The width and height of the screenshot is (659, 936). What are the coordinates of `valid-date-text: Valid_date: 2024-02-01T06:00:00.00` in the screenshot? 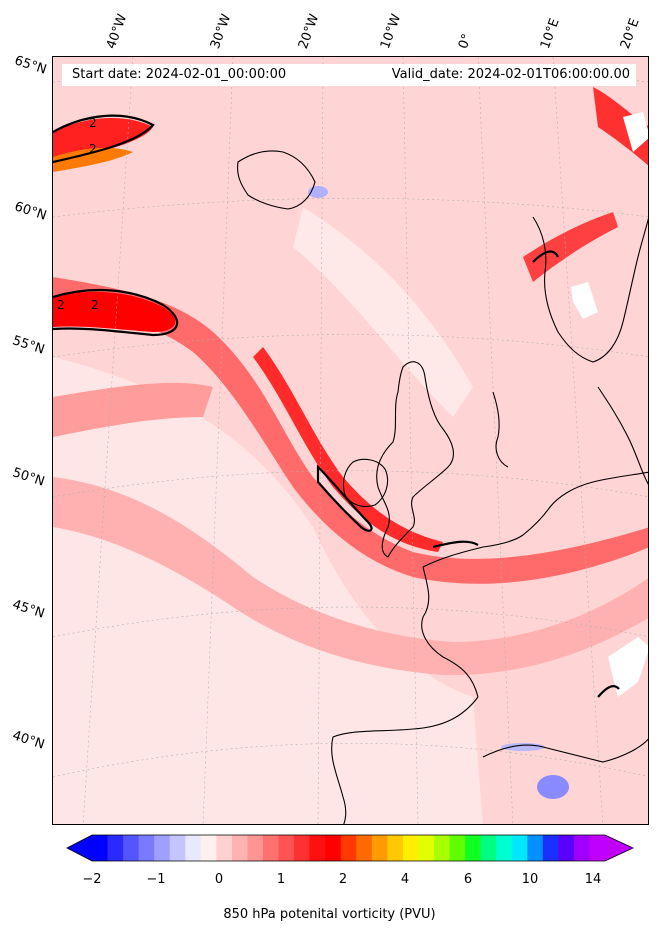 It's located at (510, 74).